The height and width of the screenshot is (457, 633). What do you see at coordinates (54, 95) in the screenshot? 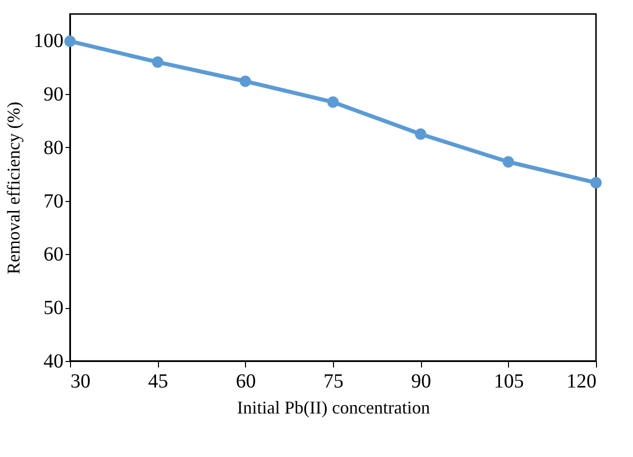
I see `y-tick-label: 90` at bounding box center [54, 95].